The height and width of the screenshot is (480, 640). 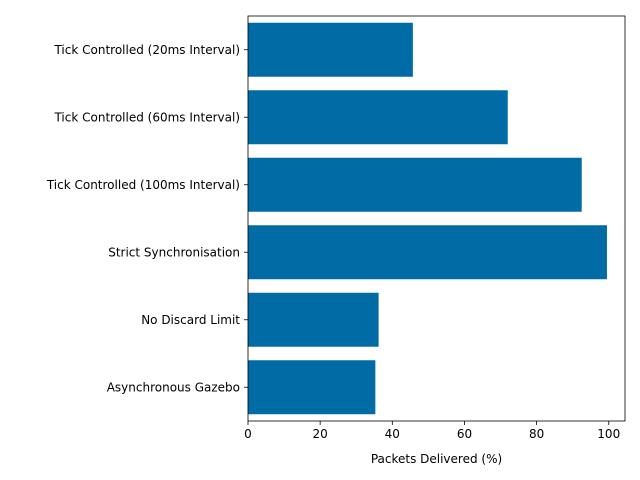 What do you see at coordinates (173, 387) in the screenshot?
I see `y-tick-label: Asynchronous Gazebo` at bounding box center [173, 387].